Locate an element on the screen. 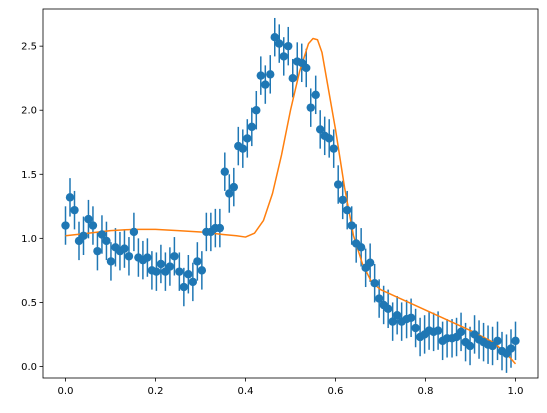 The image size is (547, 413). y-tick-label: 2.0 is located at coordinates (29, 111).